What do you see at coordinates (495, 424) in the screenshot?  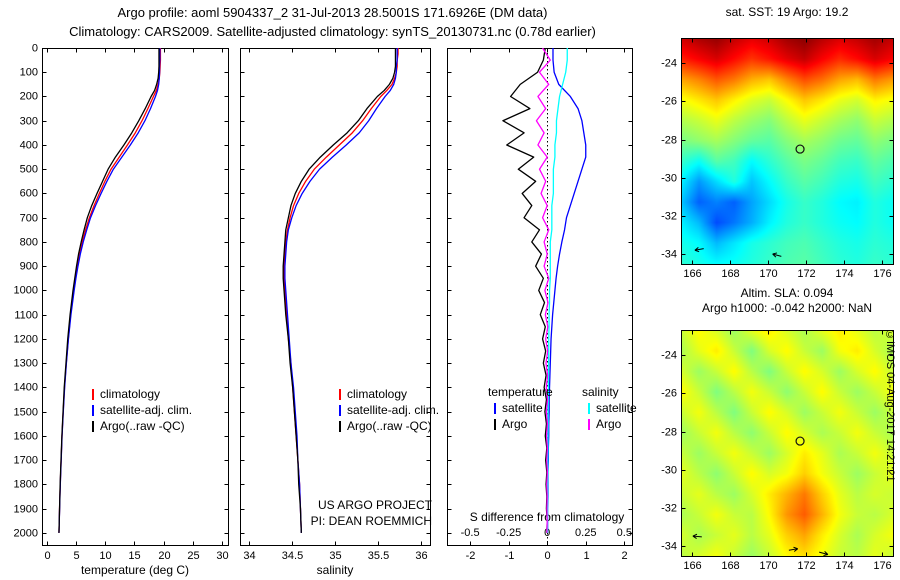 I see `t-argo-line-sample` at bounding box center [495, 424].